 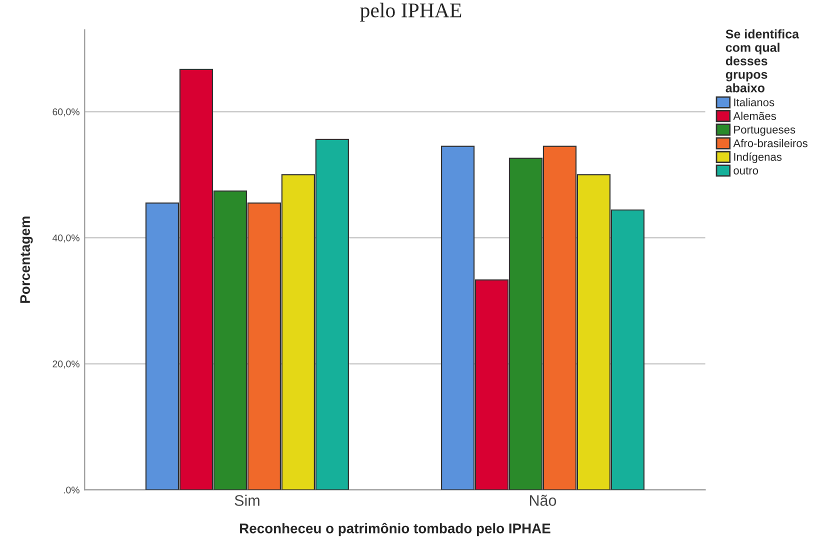 I want to click on legend-label: outro, so click(x=746, y=170).